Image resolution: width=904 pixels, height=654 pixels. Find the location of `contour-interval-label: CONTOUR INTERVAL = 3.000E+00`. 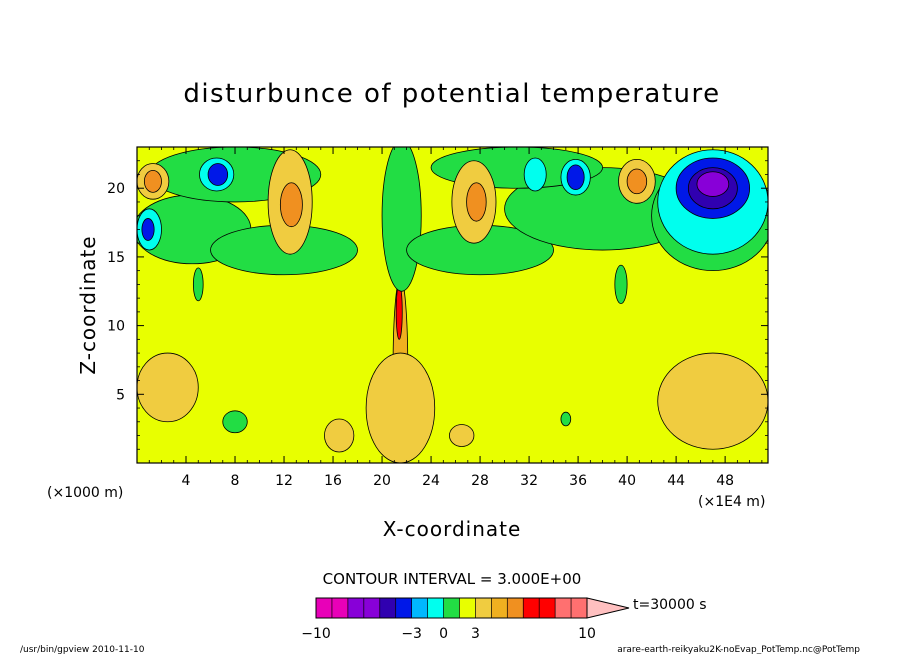

contour-interval-label: CONTOUR INTERVAL = 3.000E+00 is located at coordinates (452, 579).